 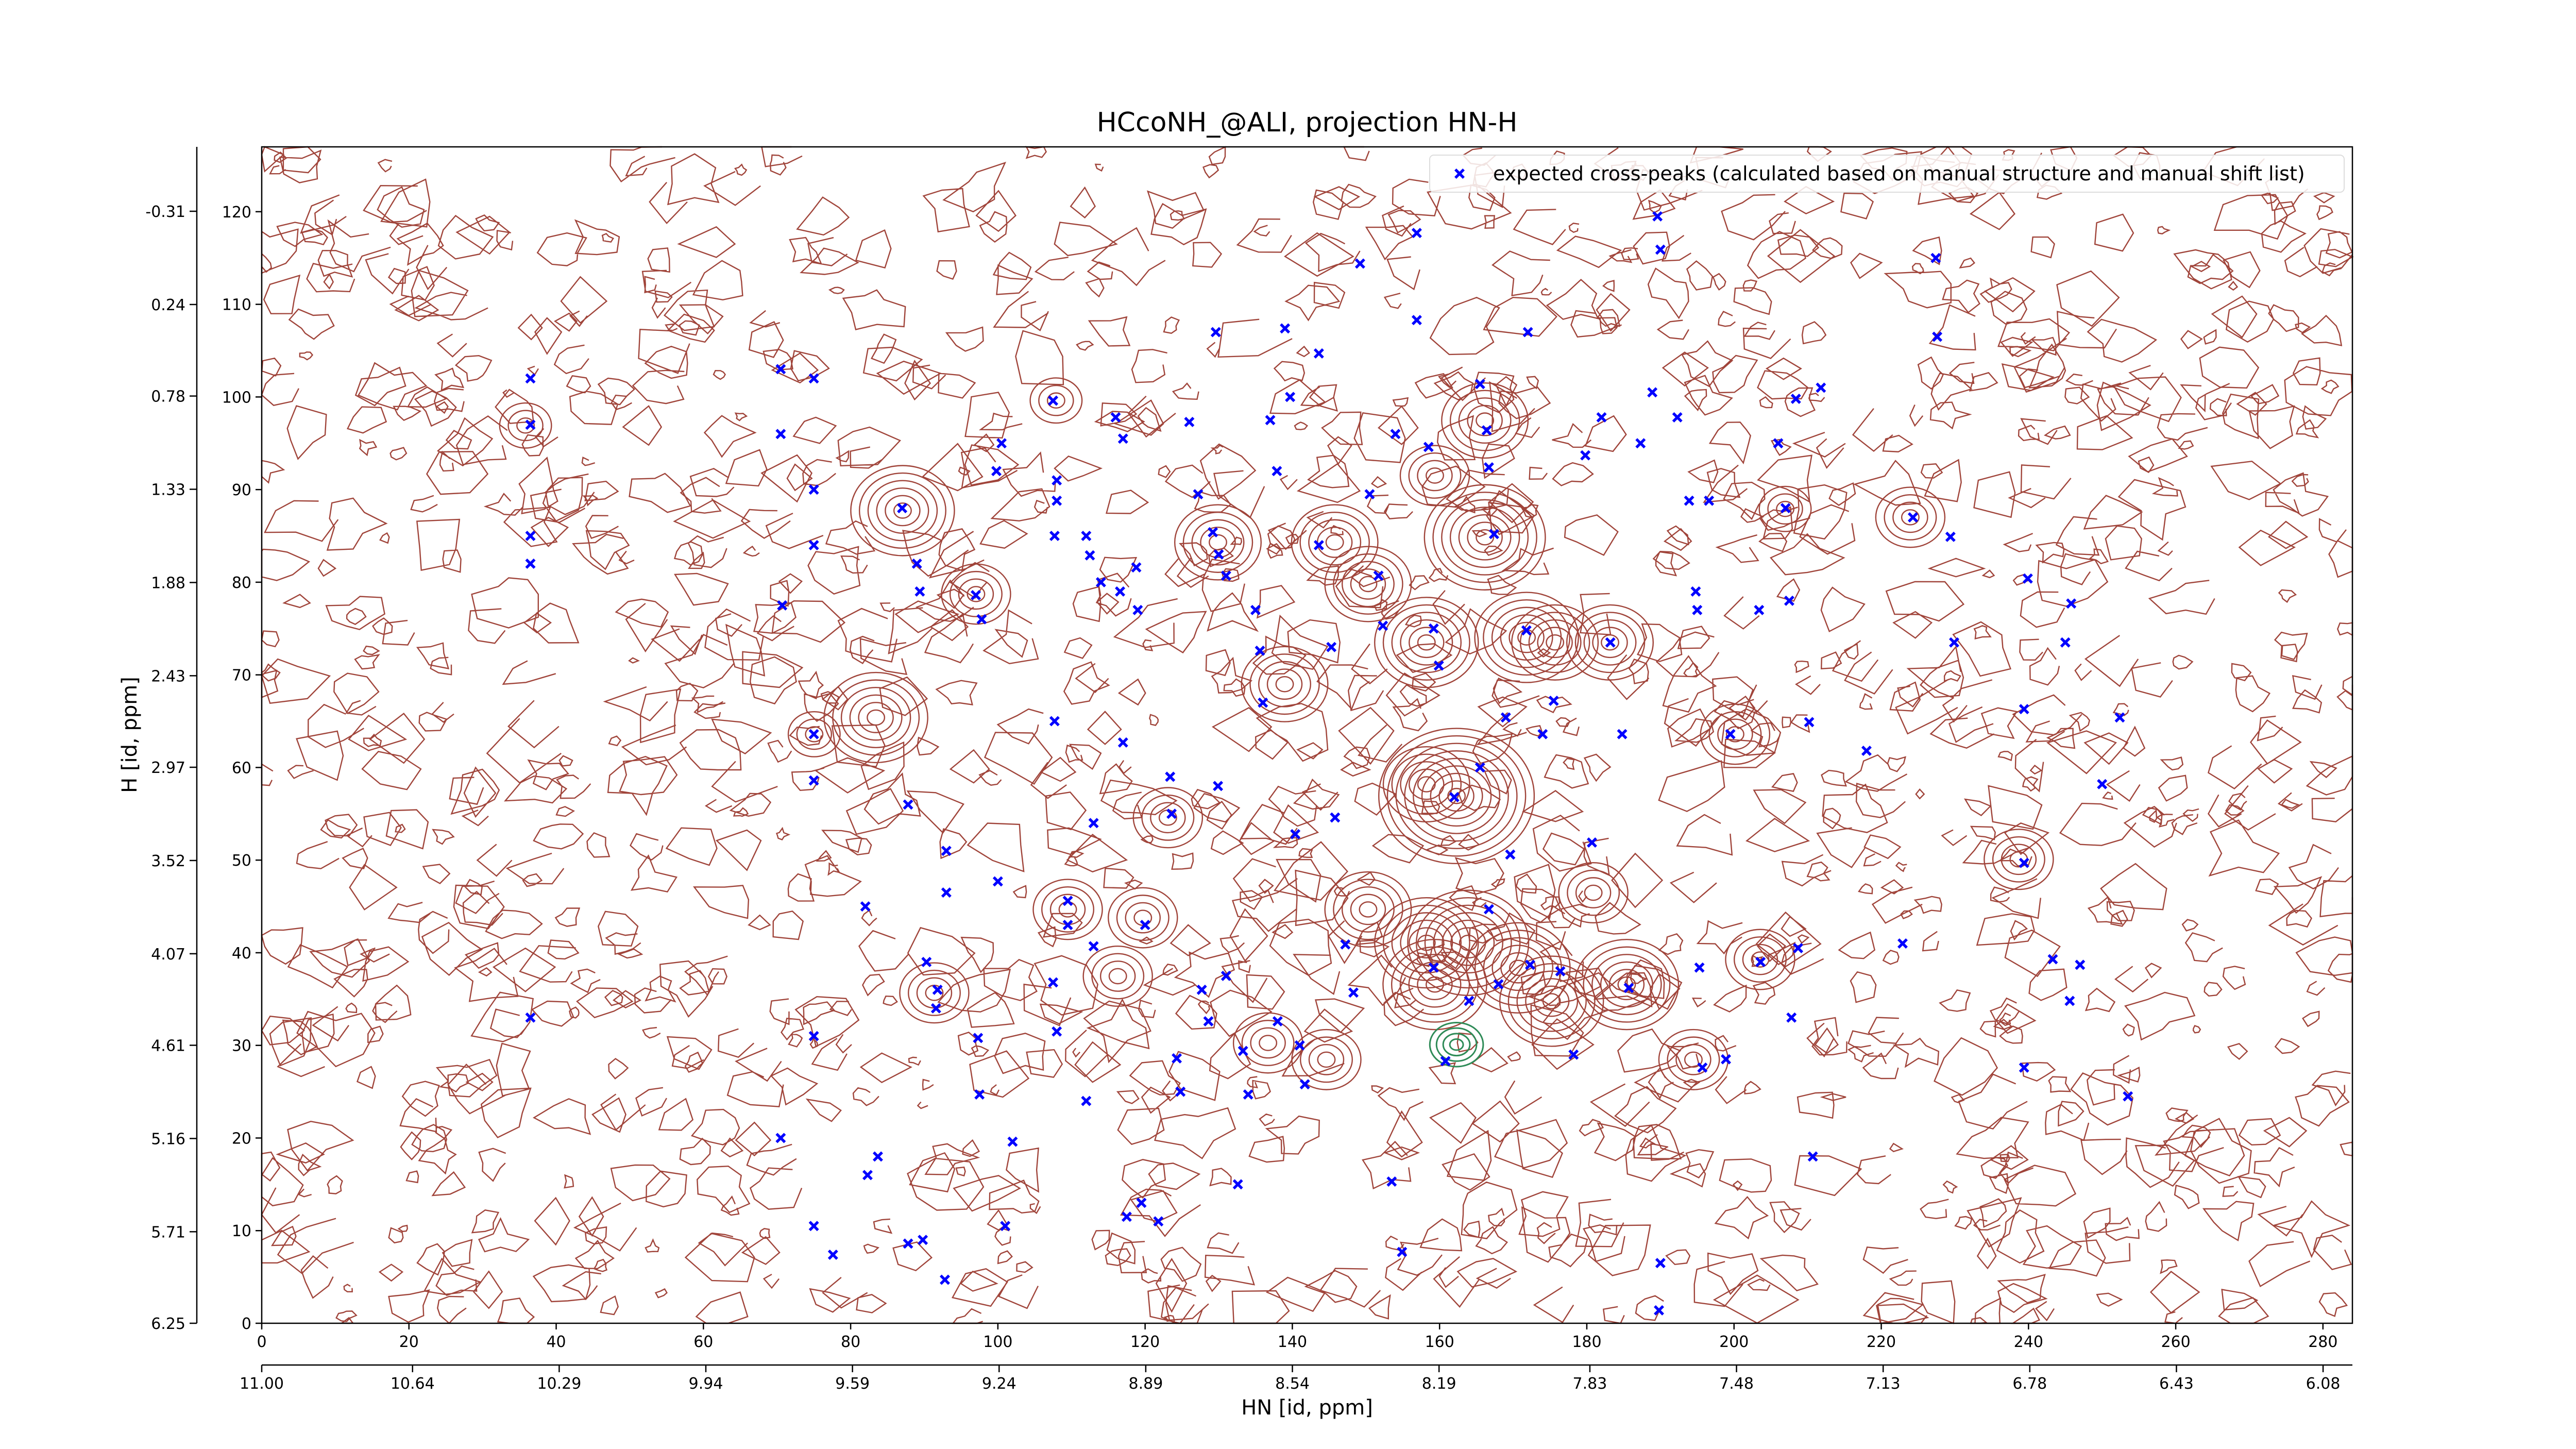 I want to click on x-tick-label: 260, so click(x=2175, y=1342).